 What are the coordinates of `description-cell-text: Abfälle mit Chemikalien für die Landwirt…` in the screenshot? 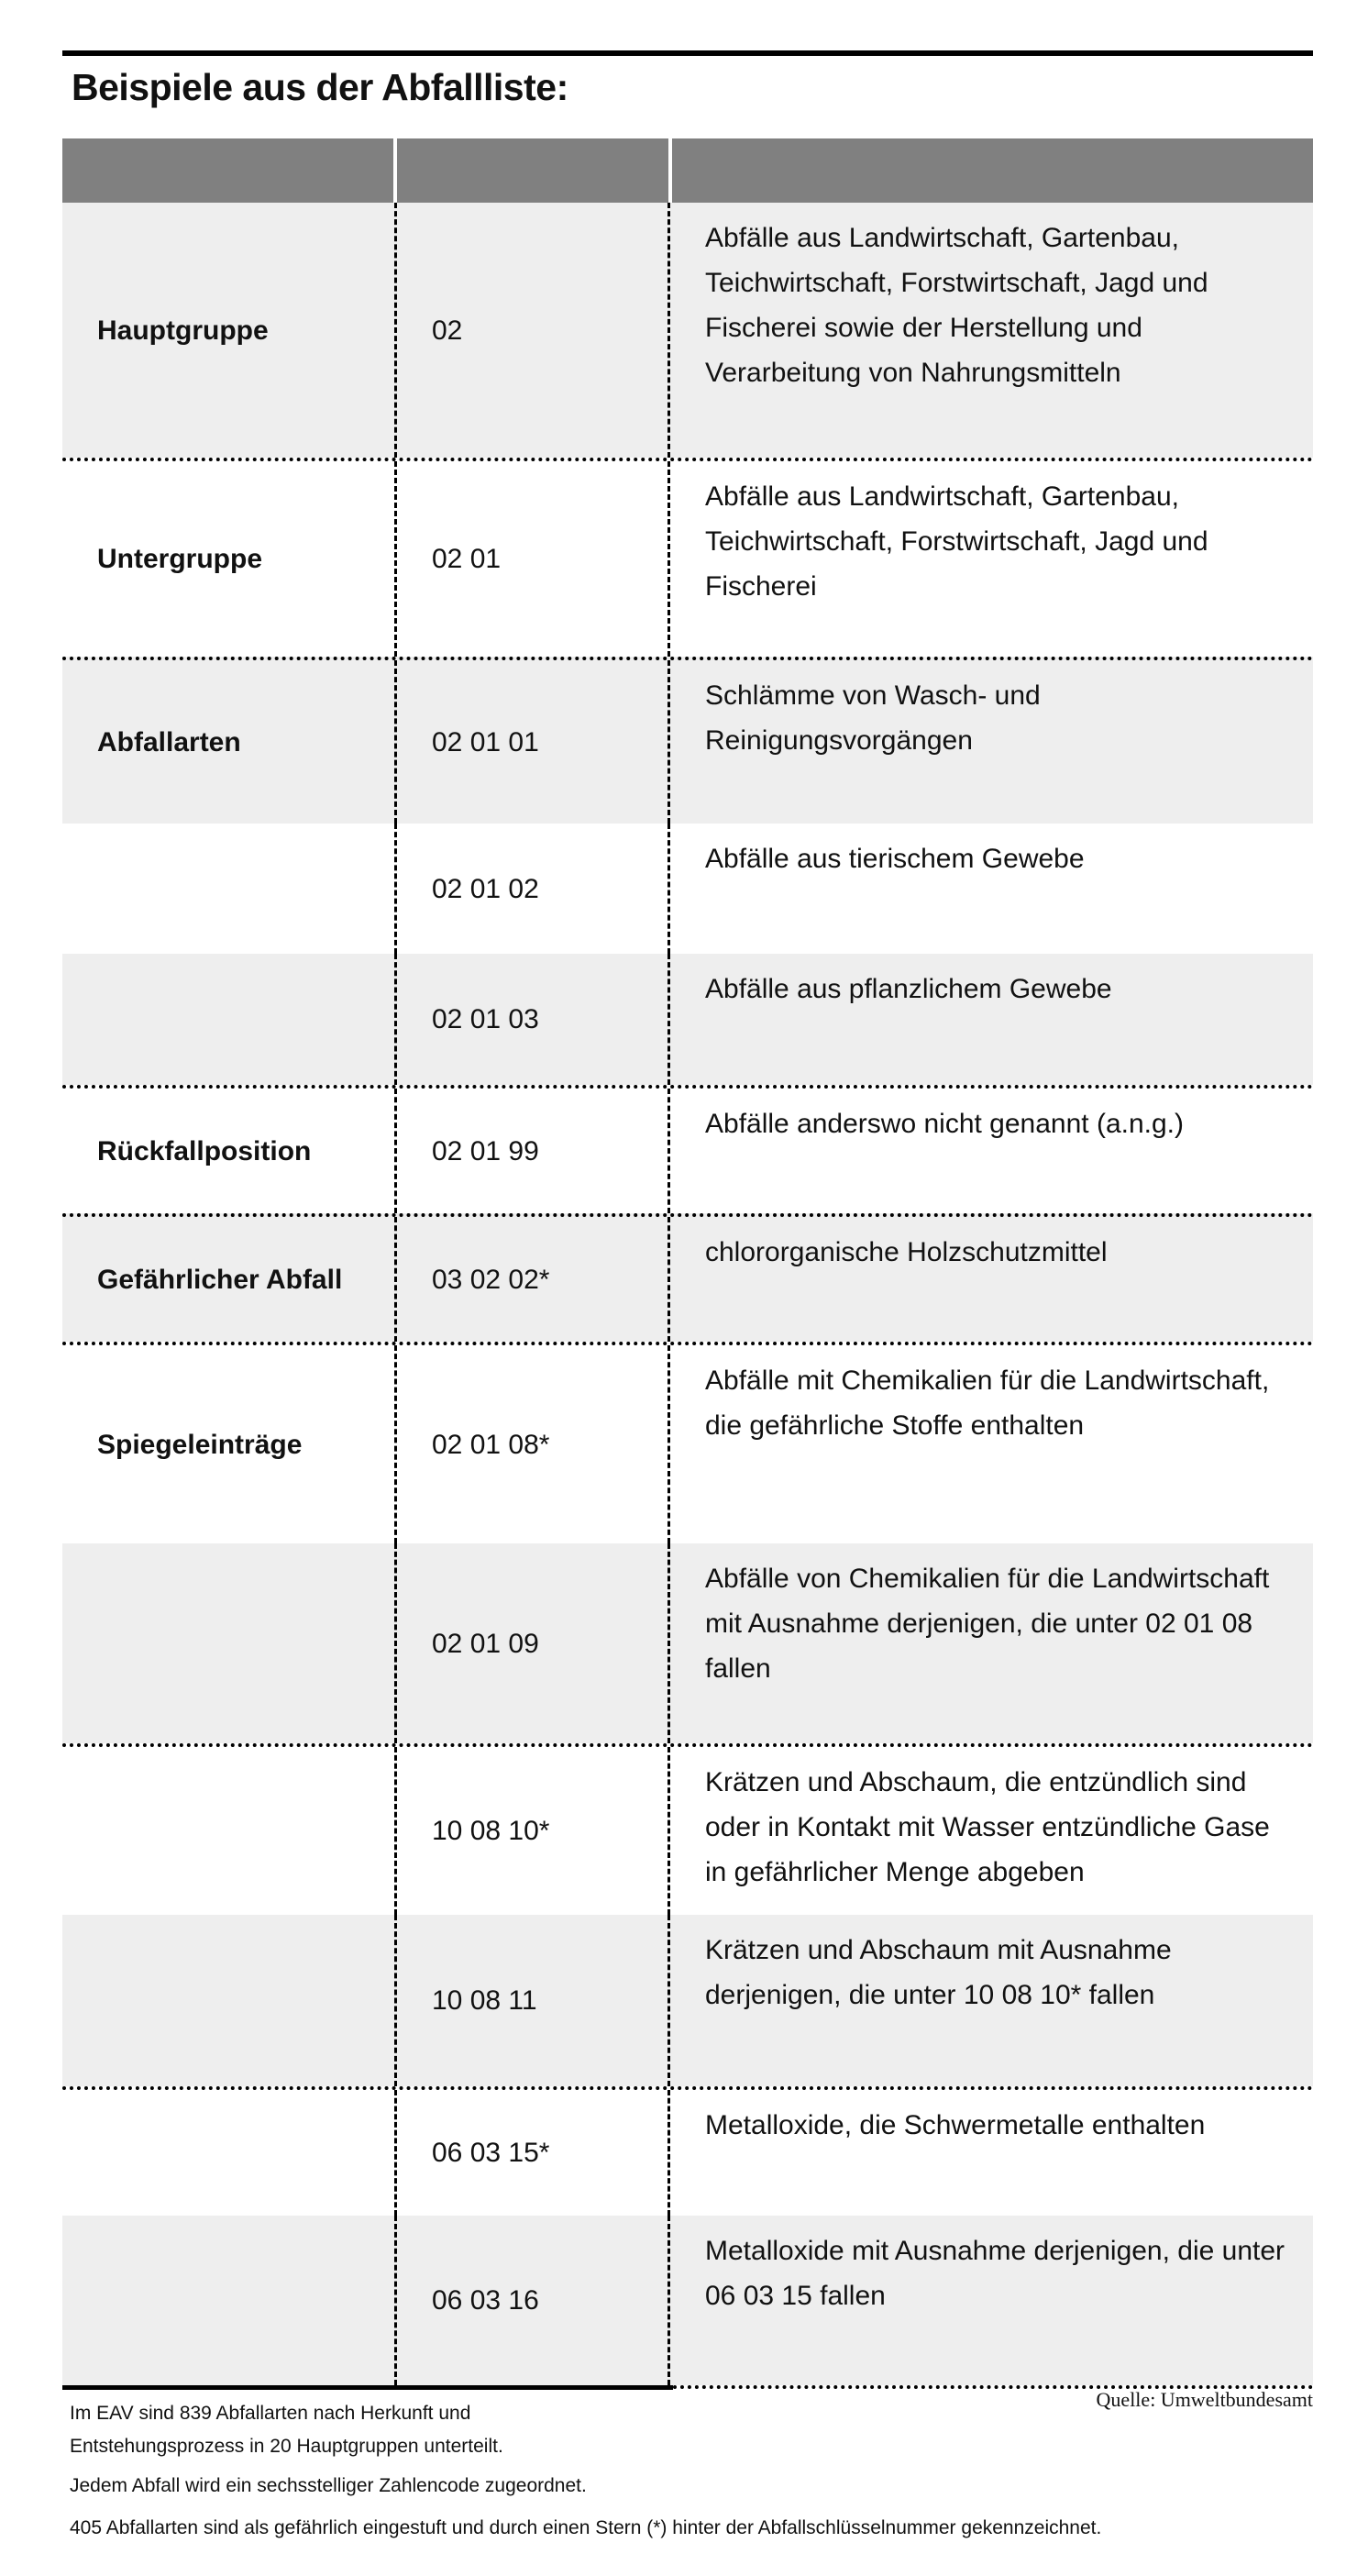 It's located at (987, 1403).